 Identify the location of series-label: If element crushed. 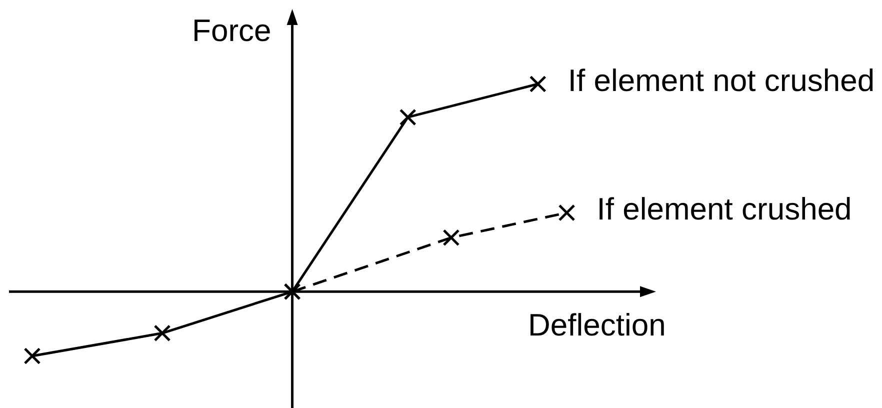
(724, 209).